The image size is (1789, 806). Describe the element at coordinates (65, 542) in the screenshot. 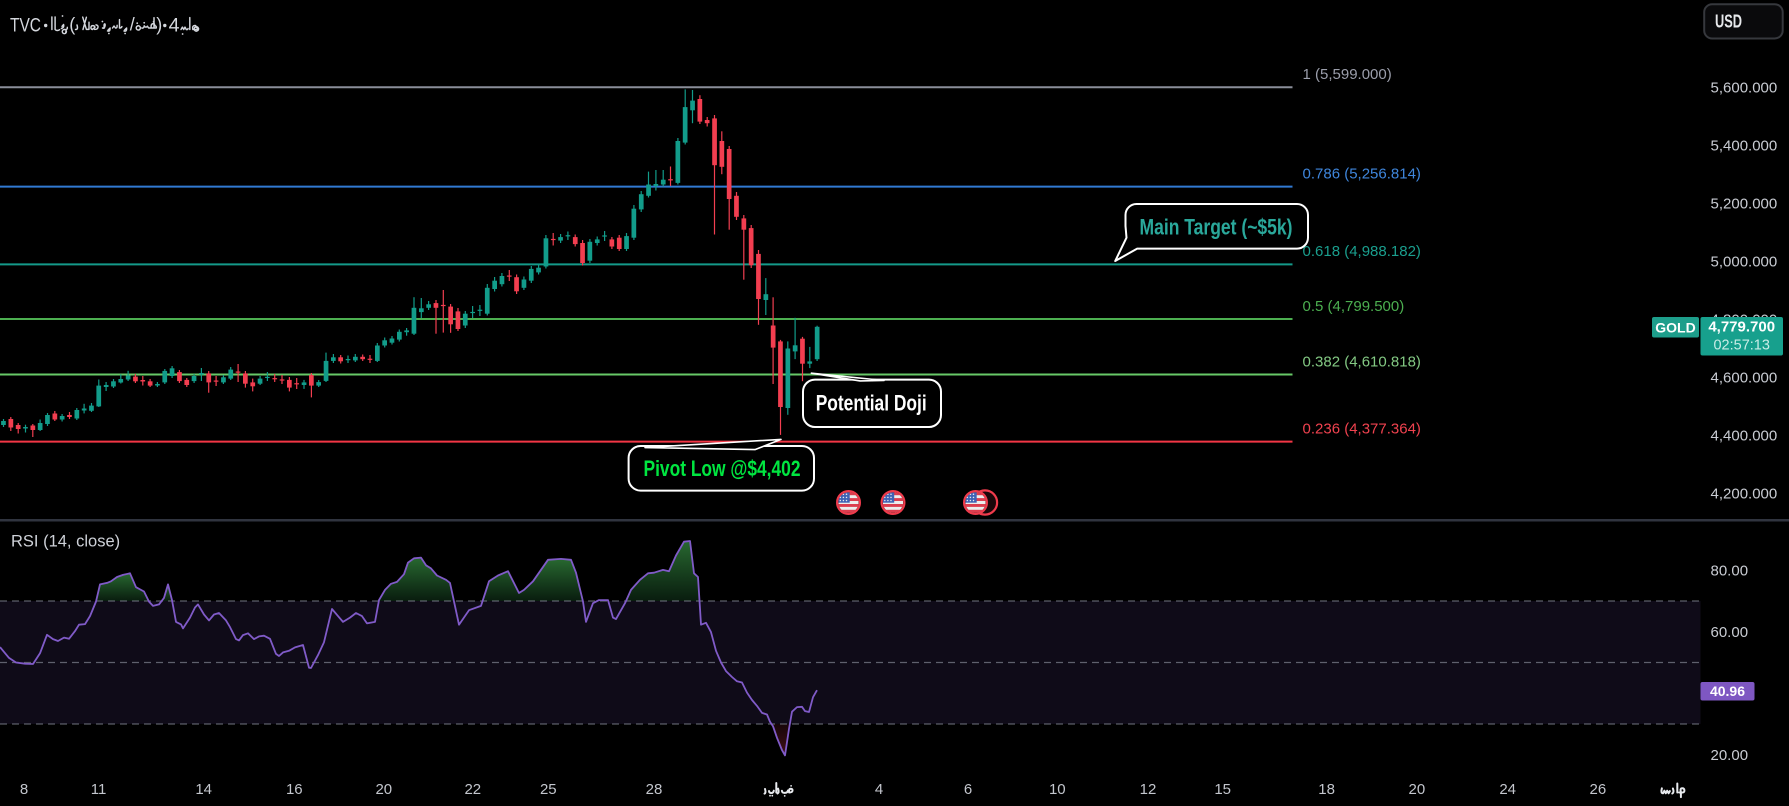

I see `svg-text: RSI (14, close)` at that location.